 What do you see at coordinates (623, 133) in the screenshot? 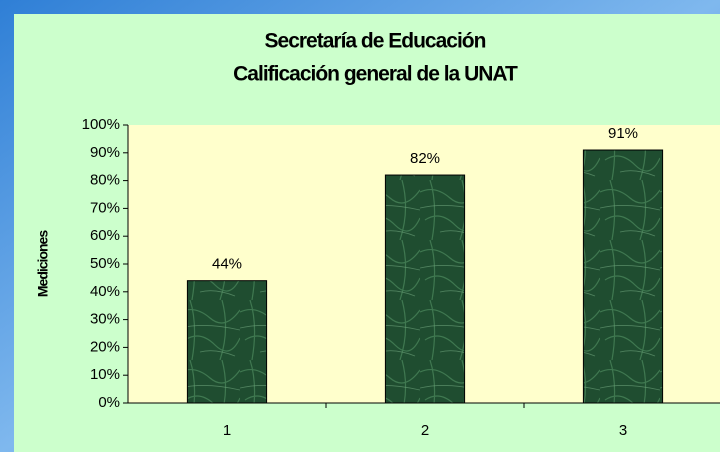
I see `data-label: 91%` at bounding box center [623, 133].